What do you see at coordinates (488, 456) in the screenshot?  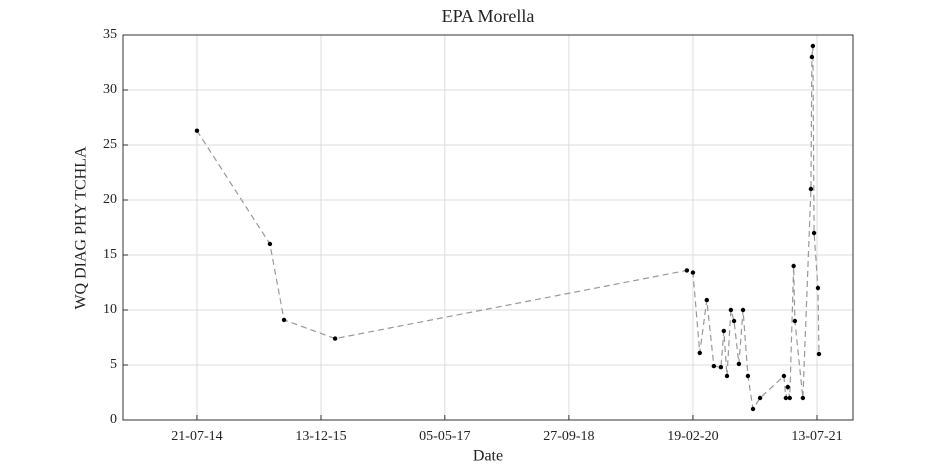 I see `x-axis-label: Date` at bounding box center [488, 456].